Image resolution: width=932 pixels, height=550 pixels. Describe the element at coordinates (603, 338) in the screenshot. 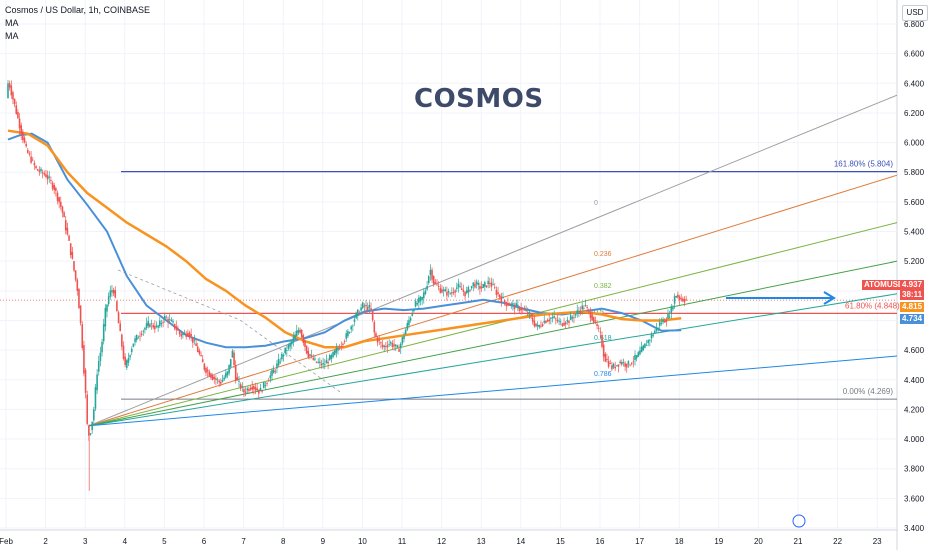

I see `fan-level-label: 0.618` at that location.